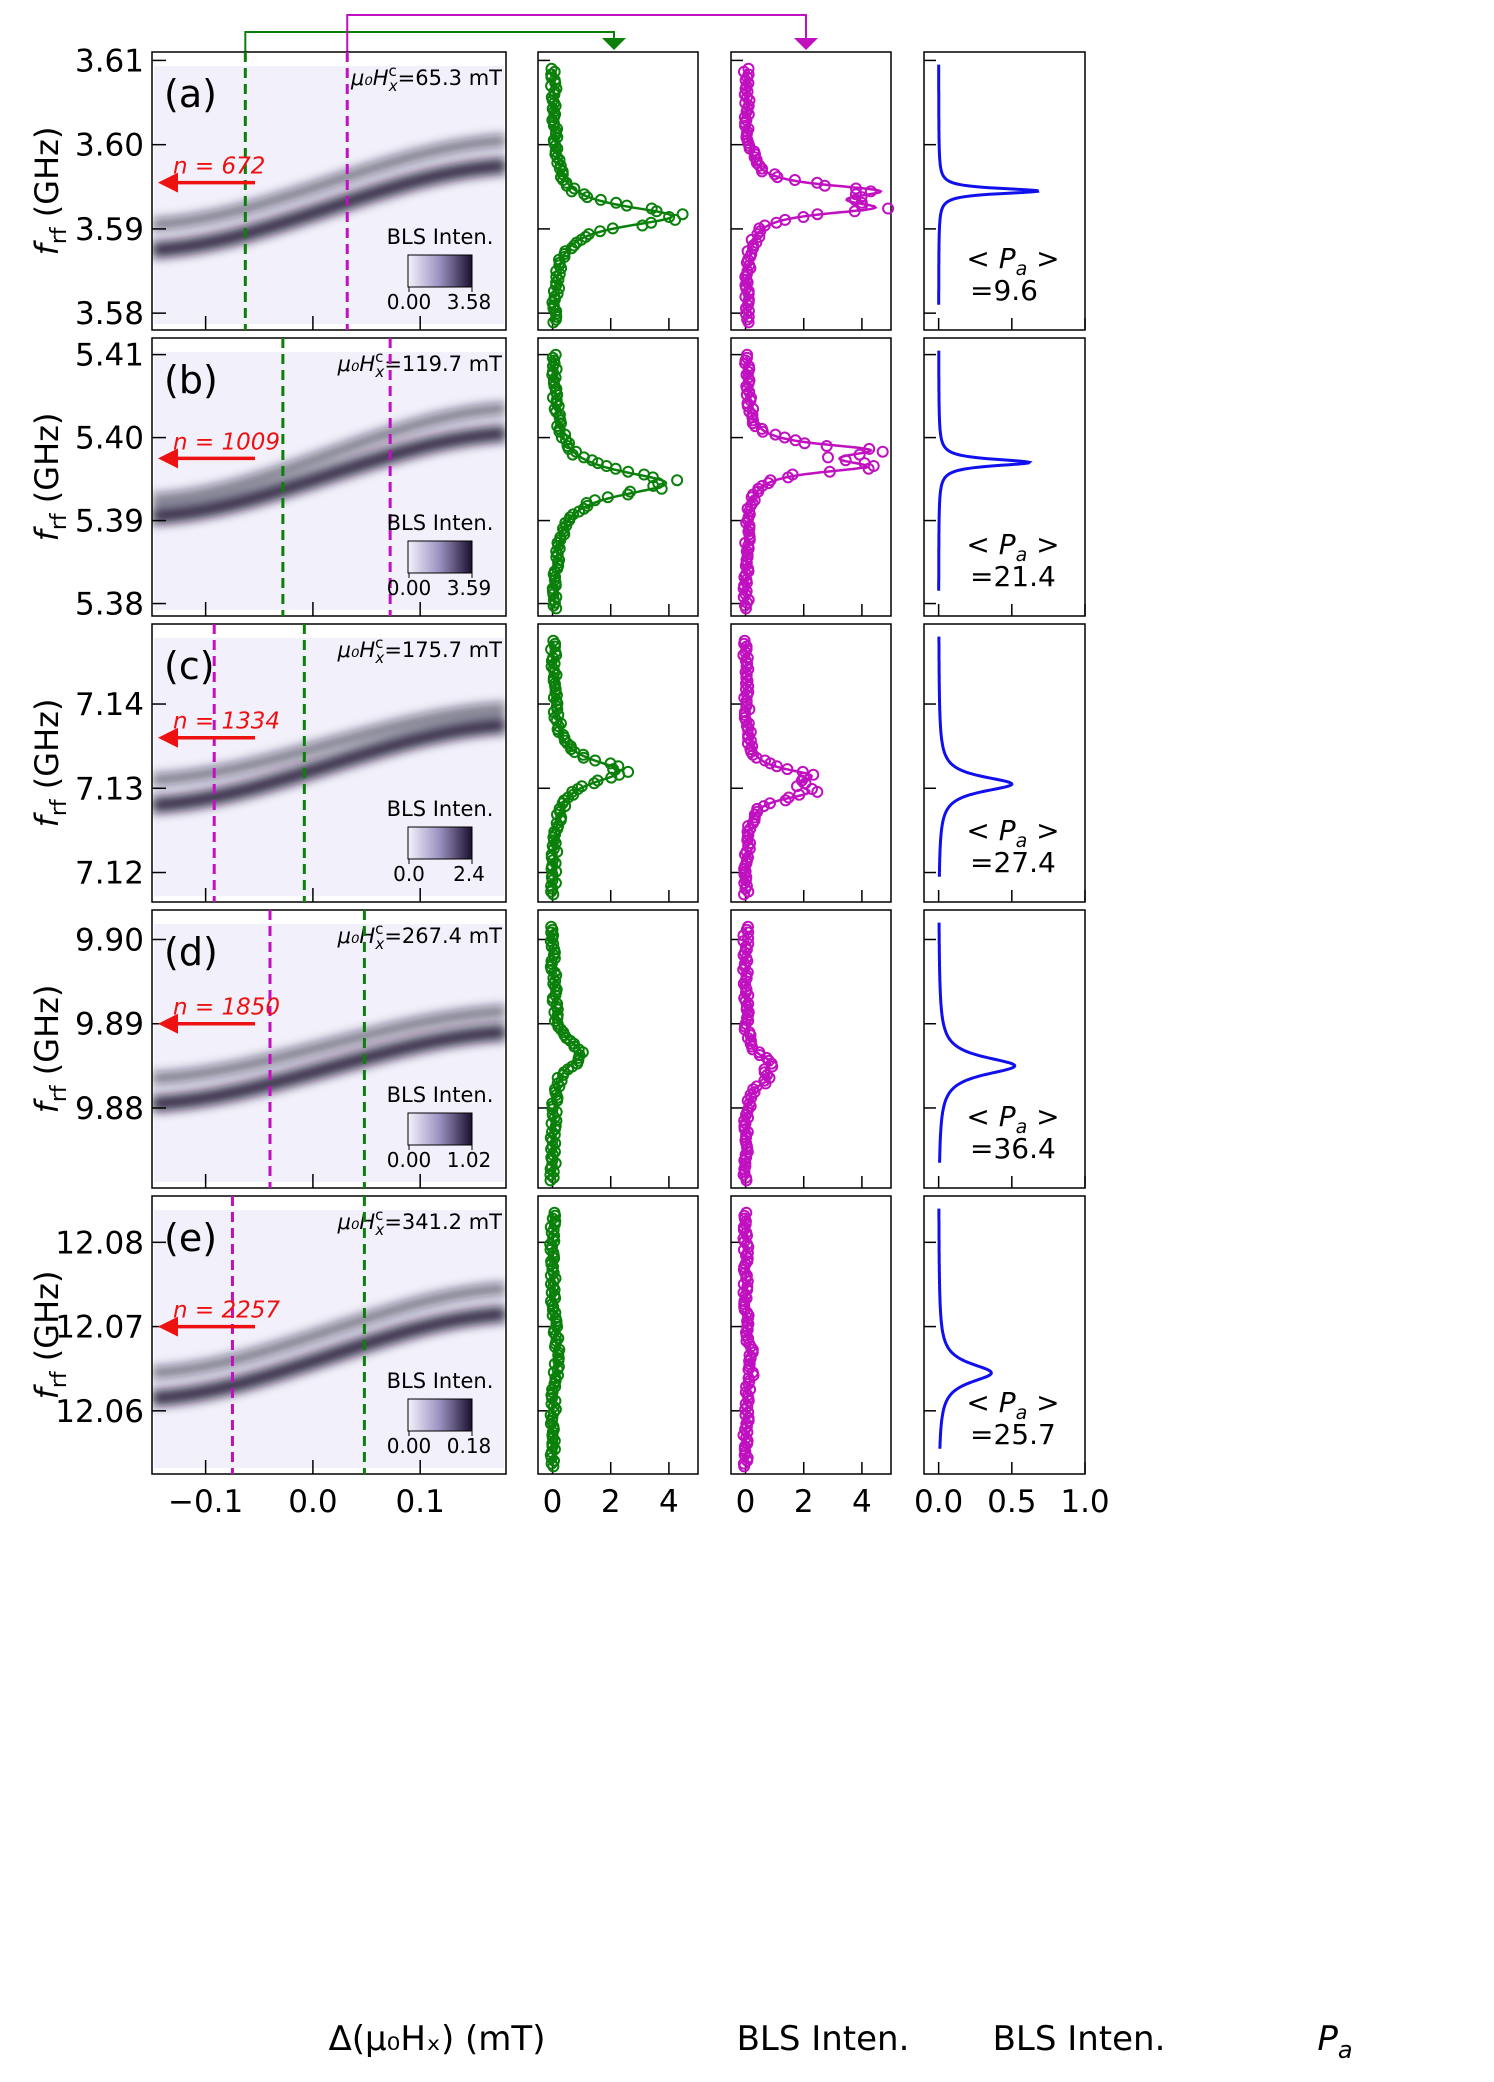 Image resolution: width=1494 pixels, height=2082 pixels. What do you see at coordinates (443, 1222) in the screenshot?
I see `field-number: =341.2 mT` at bounding box center [443, 1222].